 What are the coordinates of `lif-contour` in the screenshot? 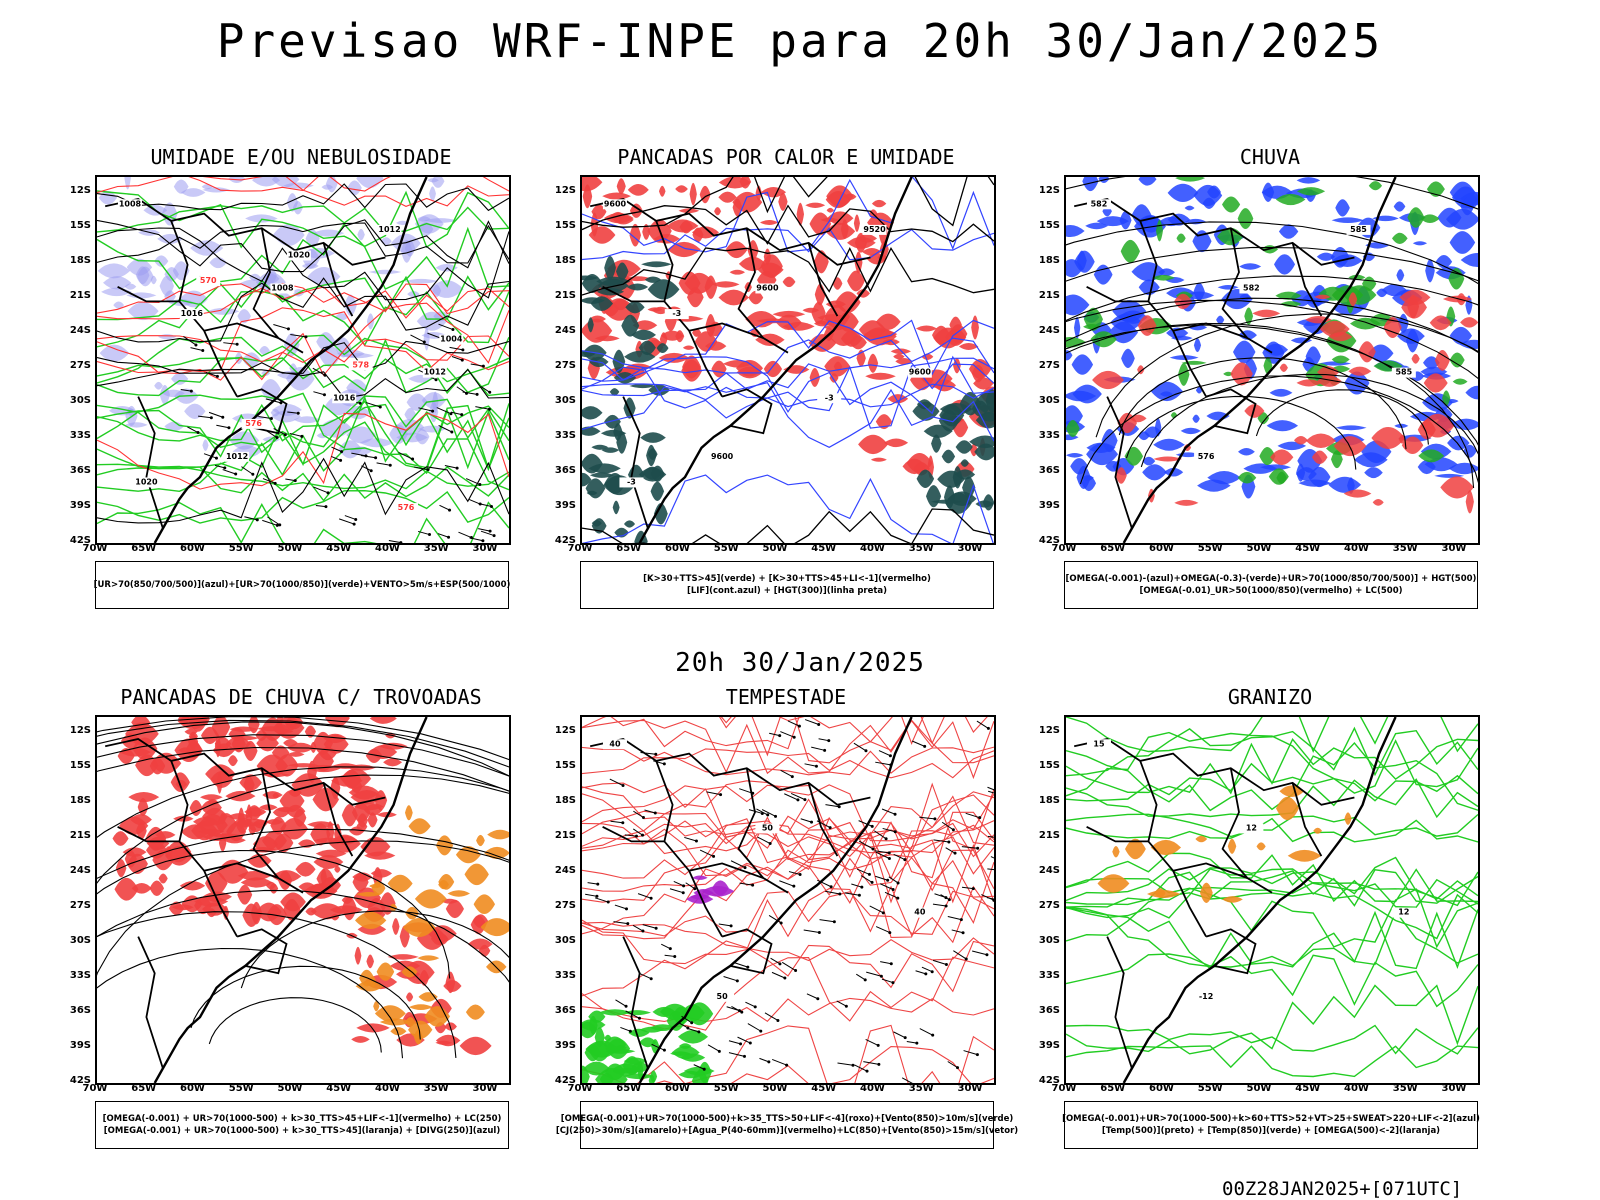 It's located at (788, 415).